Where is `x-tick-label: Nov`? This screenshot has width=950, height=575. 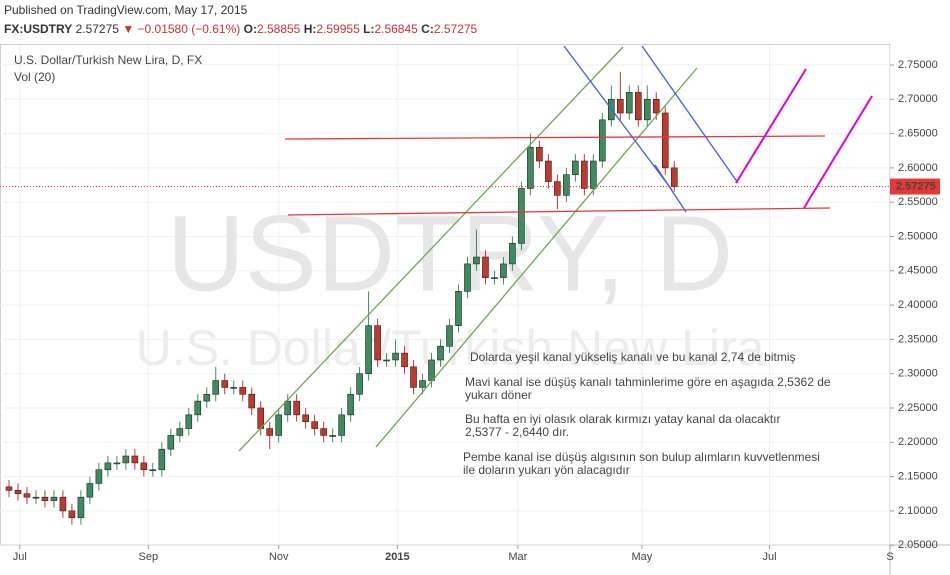 x-tick-label: Nov is located at coordinates (279, 557).